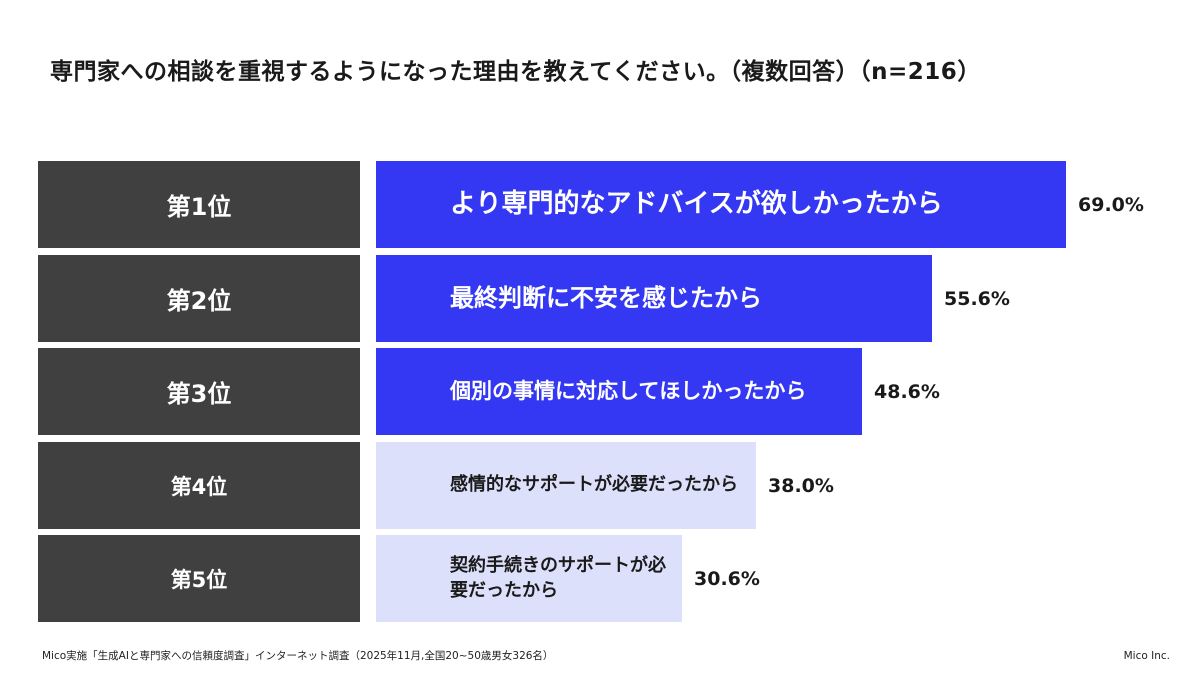  I want to click on chart-row: 第5位 契約手続きのサポートが必要だったから 30.6%, so click(600, 578).